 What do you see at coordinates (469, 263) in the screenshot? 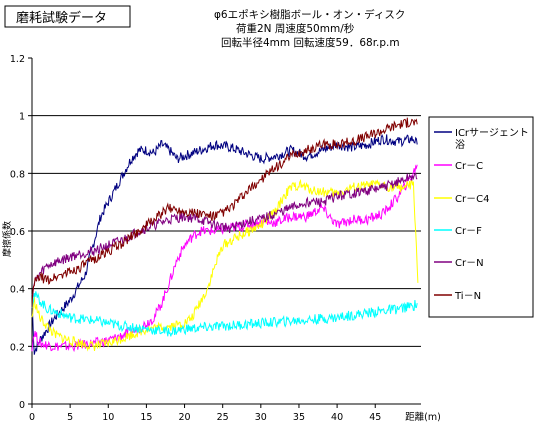
I see `legend-label: Cr－N` at bounding box center [469, 263].